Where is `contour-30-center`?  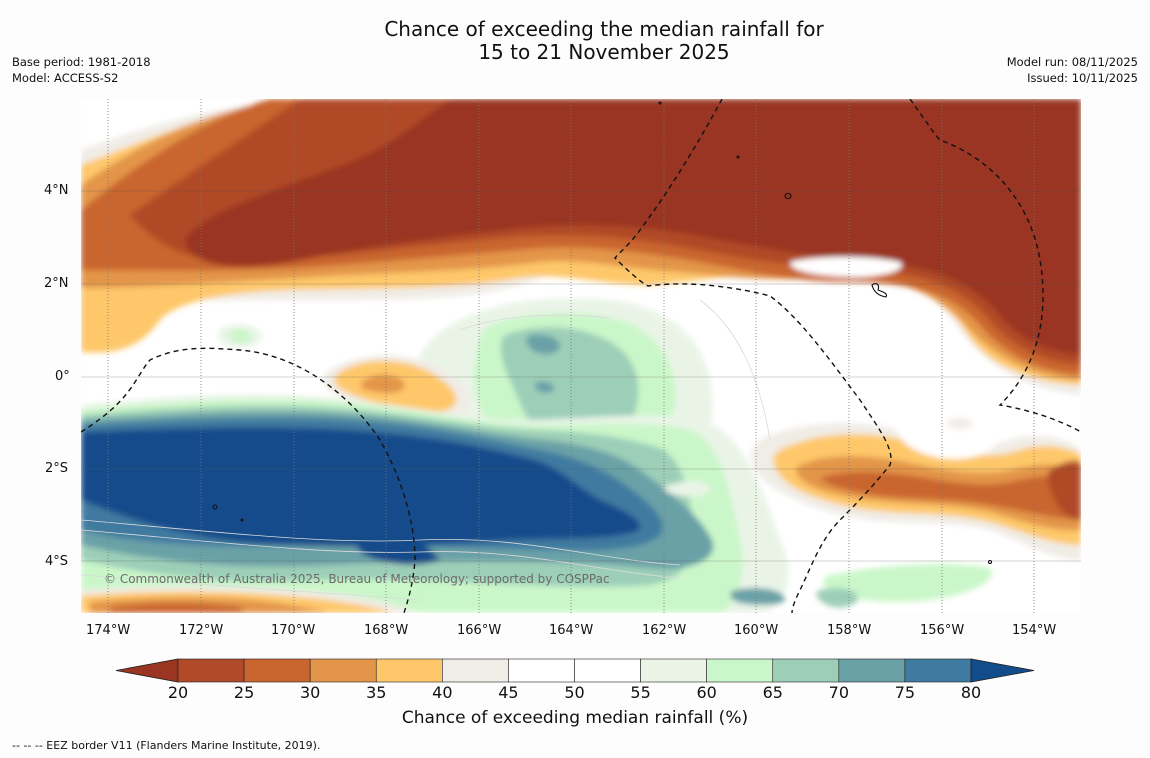
contour-30-center is located at coordinates (382, 384).